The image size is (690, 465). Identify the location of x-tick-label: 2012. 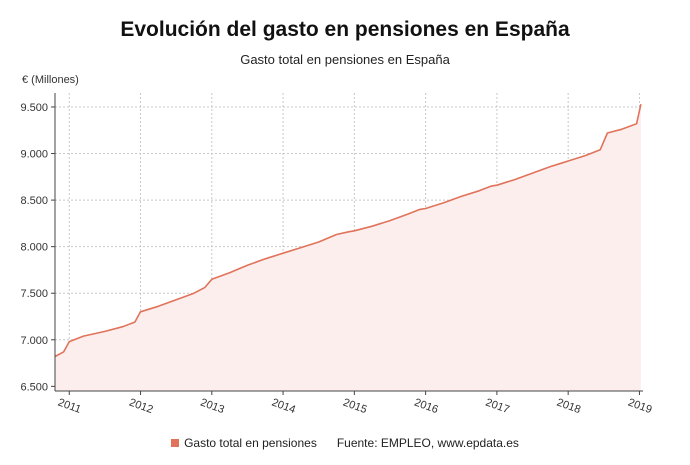
(141, 407).